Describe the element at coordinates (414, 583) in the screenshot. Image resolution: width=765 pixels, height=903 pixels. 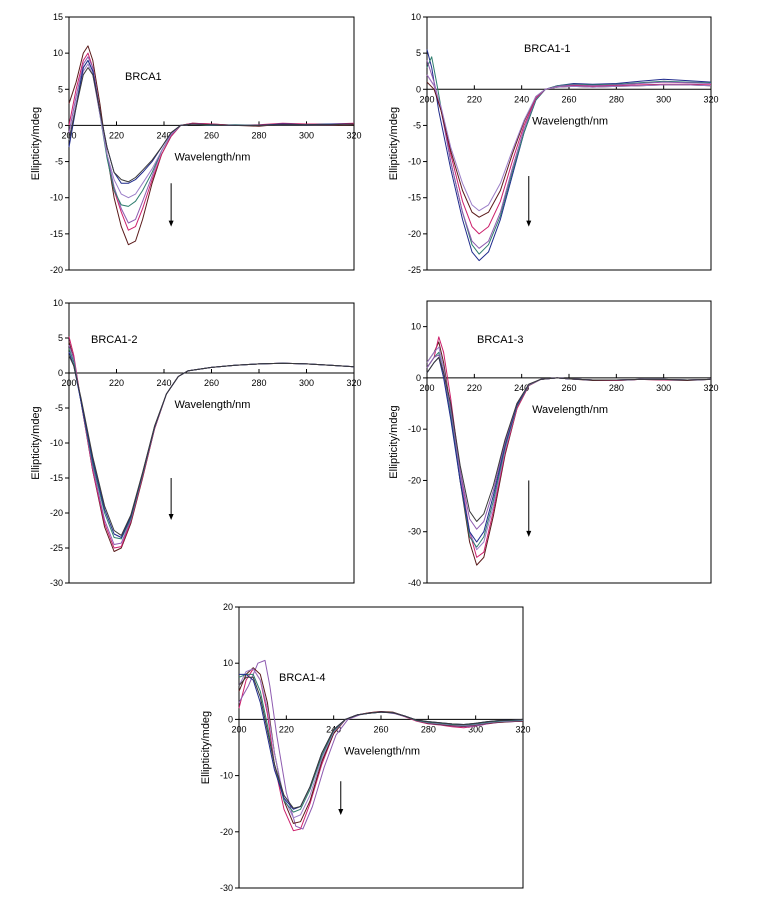
I see `y-tick-label: -40` at that location.